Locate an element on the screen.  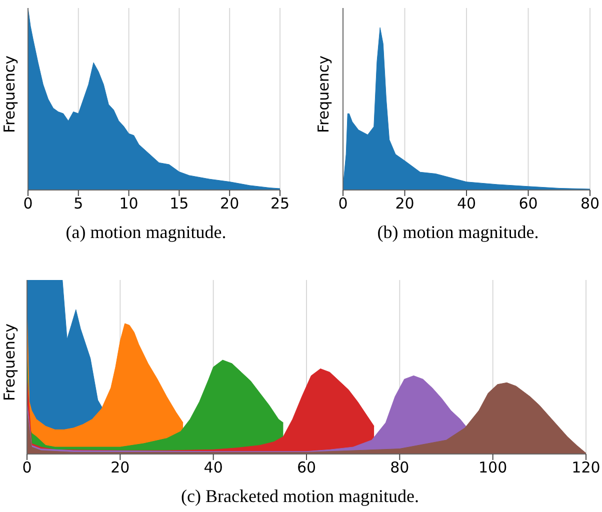
text: (b) motion magnitude. is located at coordinates (458, 232).